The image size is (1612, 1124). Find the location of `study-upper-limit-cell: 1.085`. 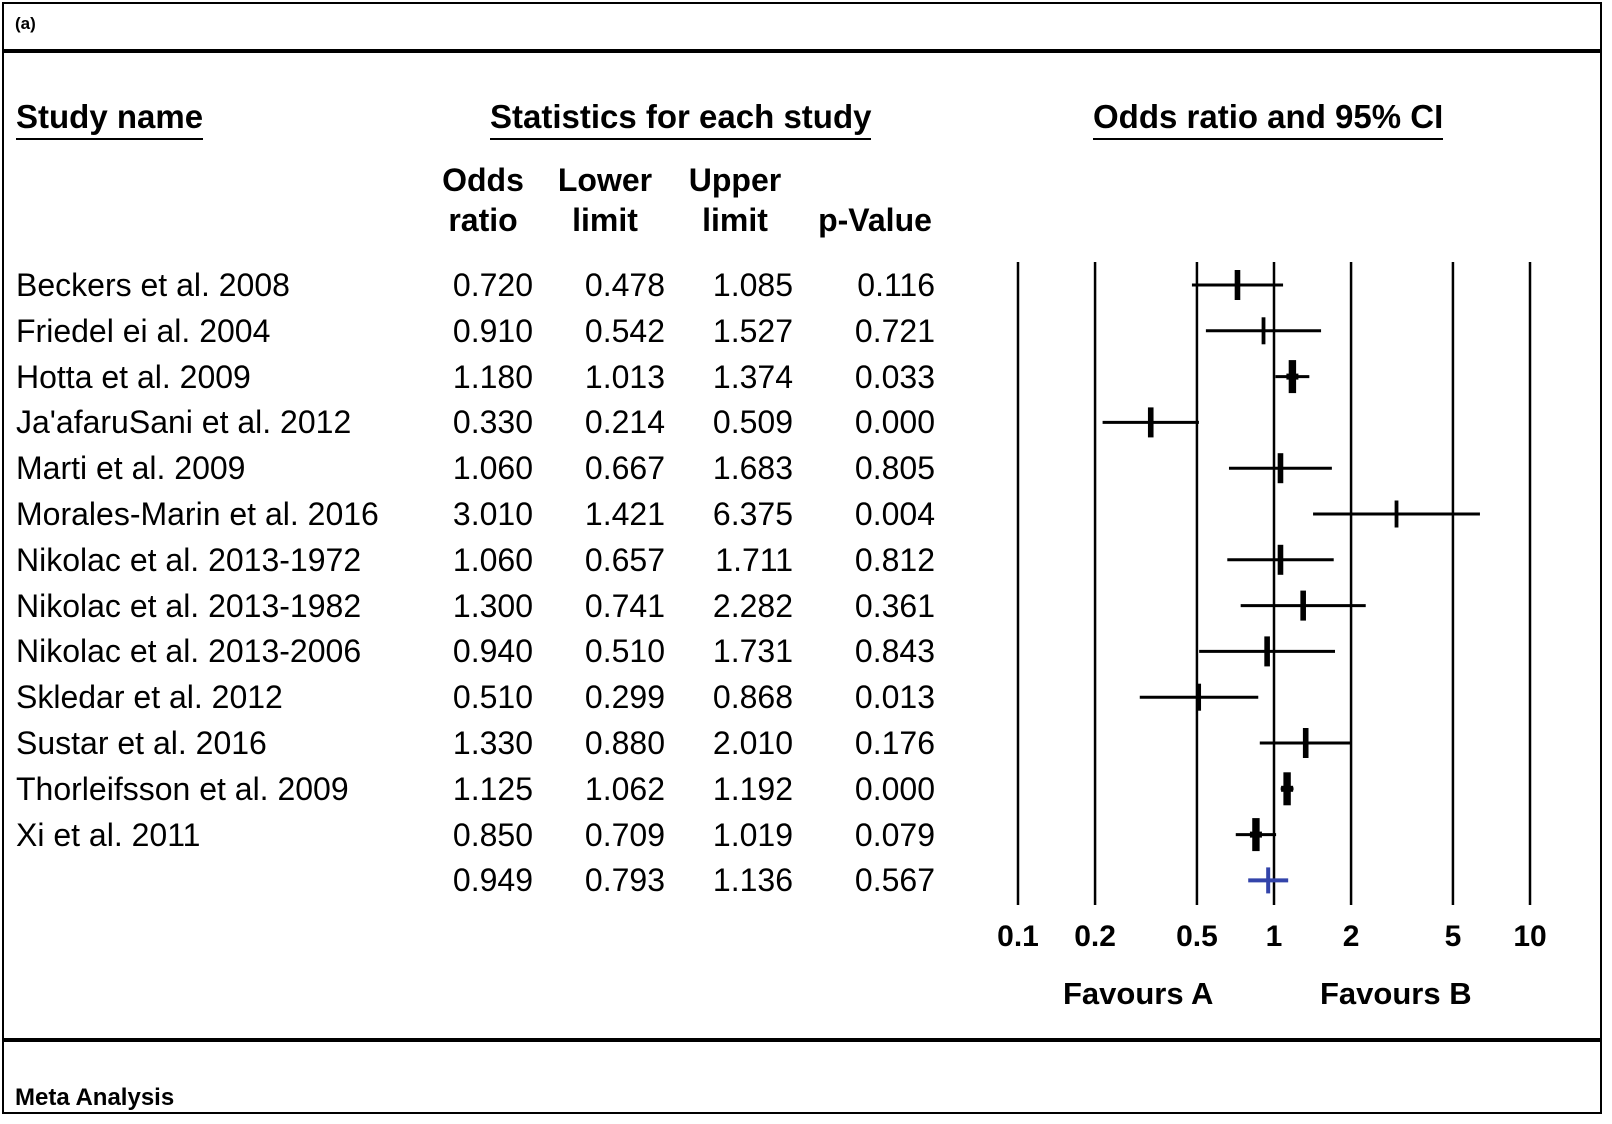

study-upper-limit-cell: 1.085 is located at coordinates (752, 285).